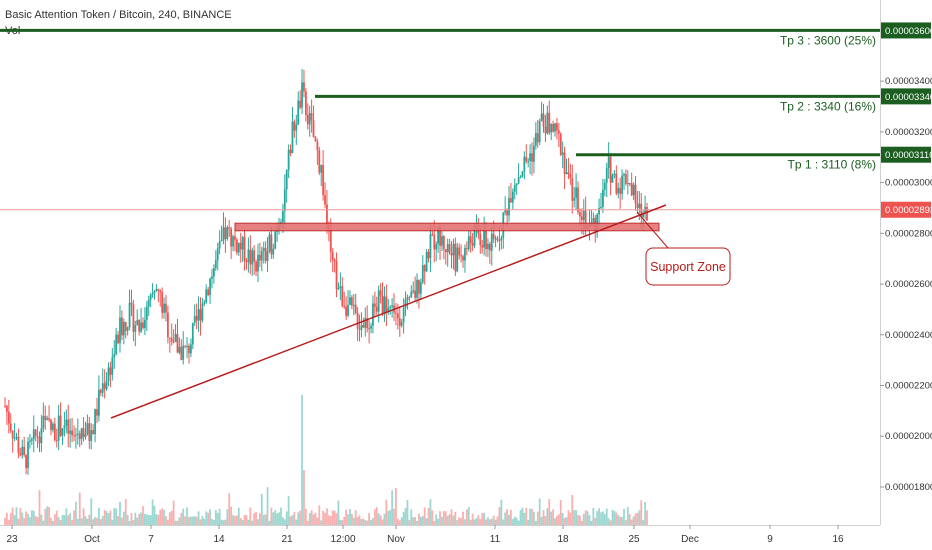 The image size is (932, 550). Describe the element at coordinates (908, 132) in the screenshot. I see `price-tick-label: 0.00003200` at that location.